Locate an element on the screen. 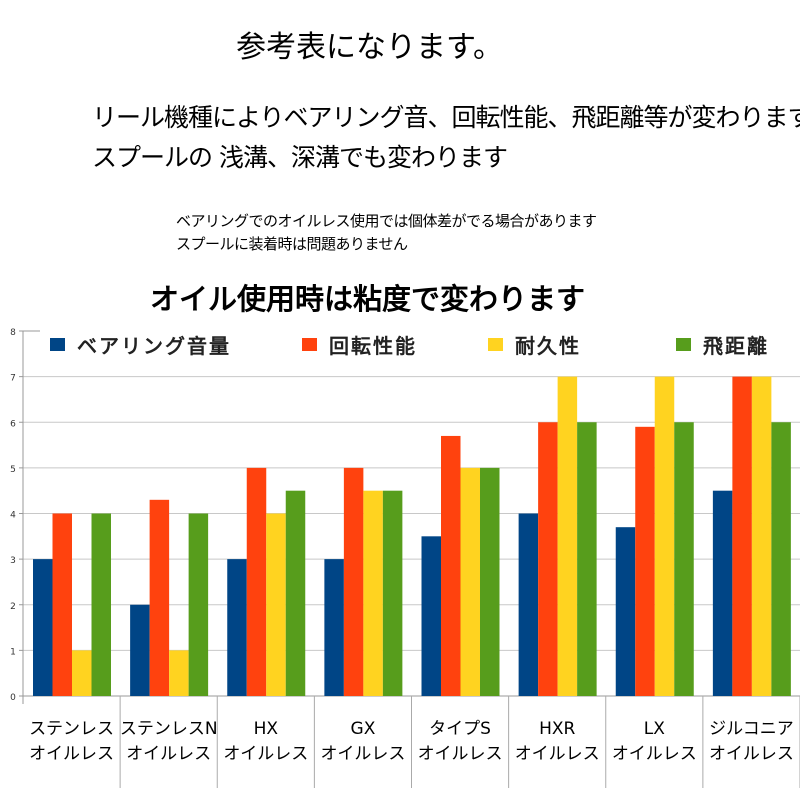  category-label: ステンレス is located at coordinates (71, 729).